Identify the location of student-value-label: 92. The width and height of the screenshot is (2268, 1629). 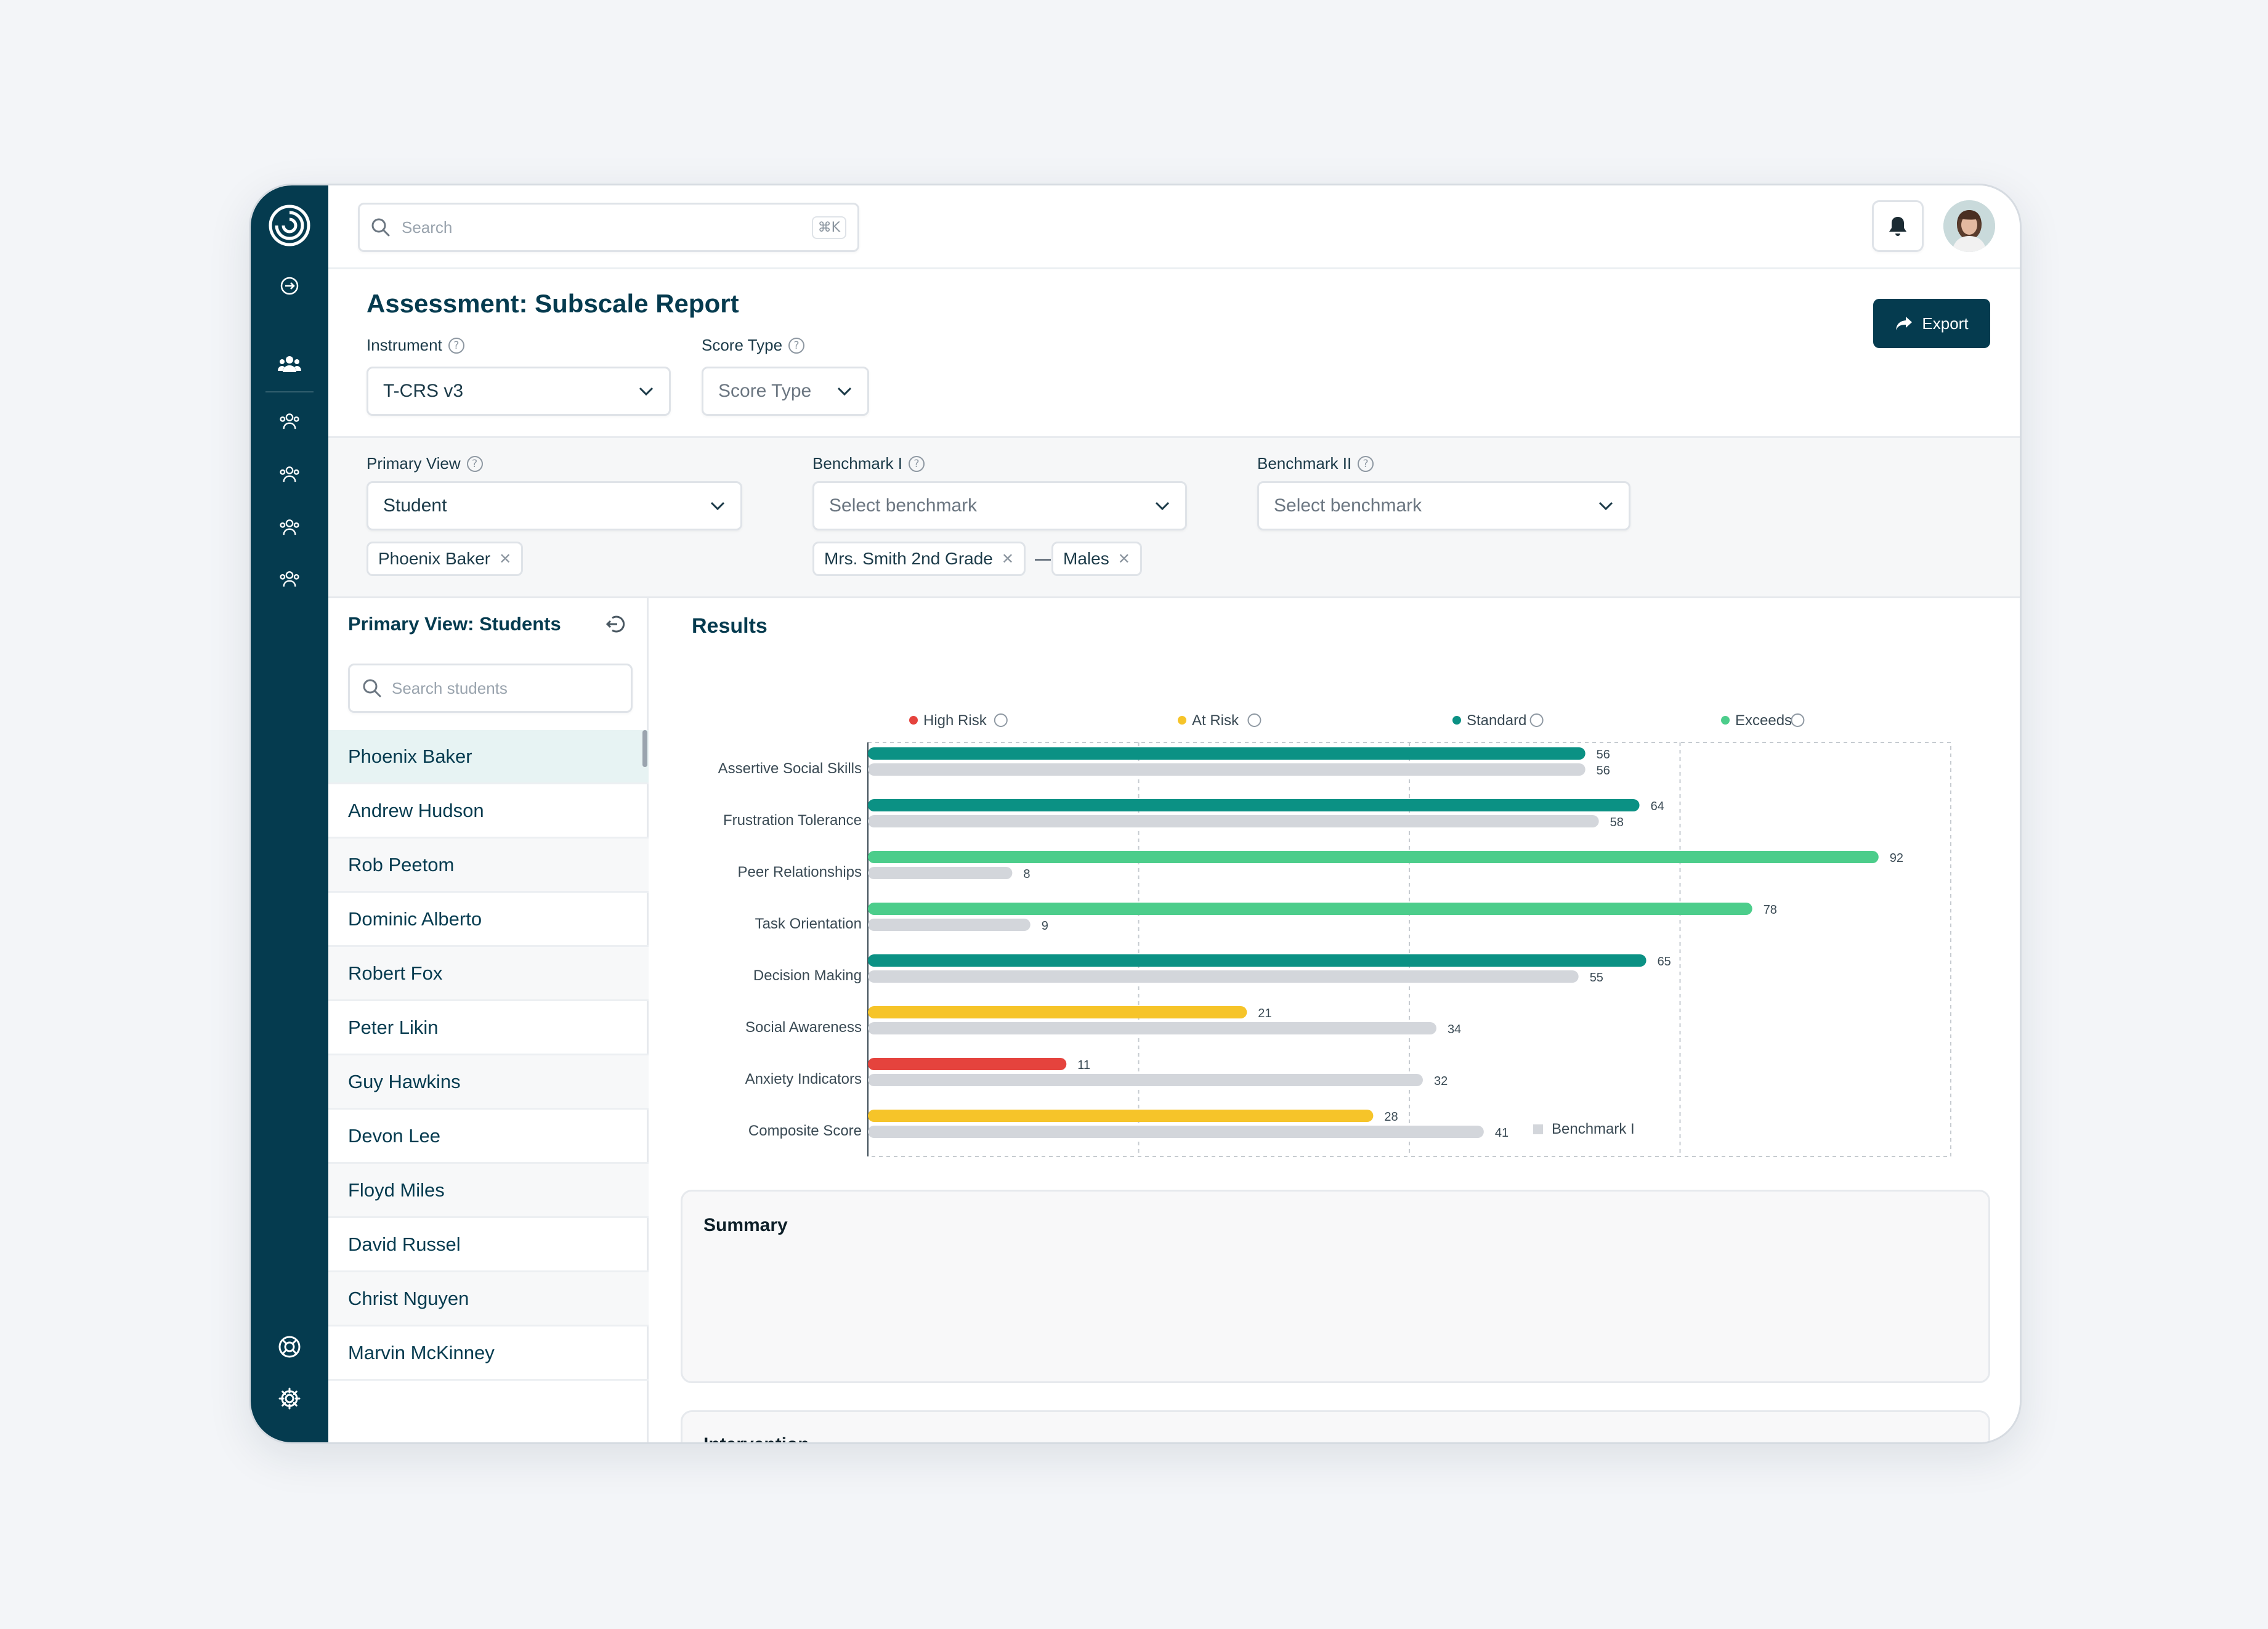
(1897, 858).